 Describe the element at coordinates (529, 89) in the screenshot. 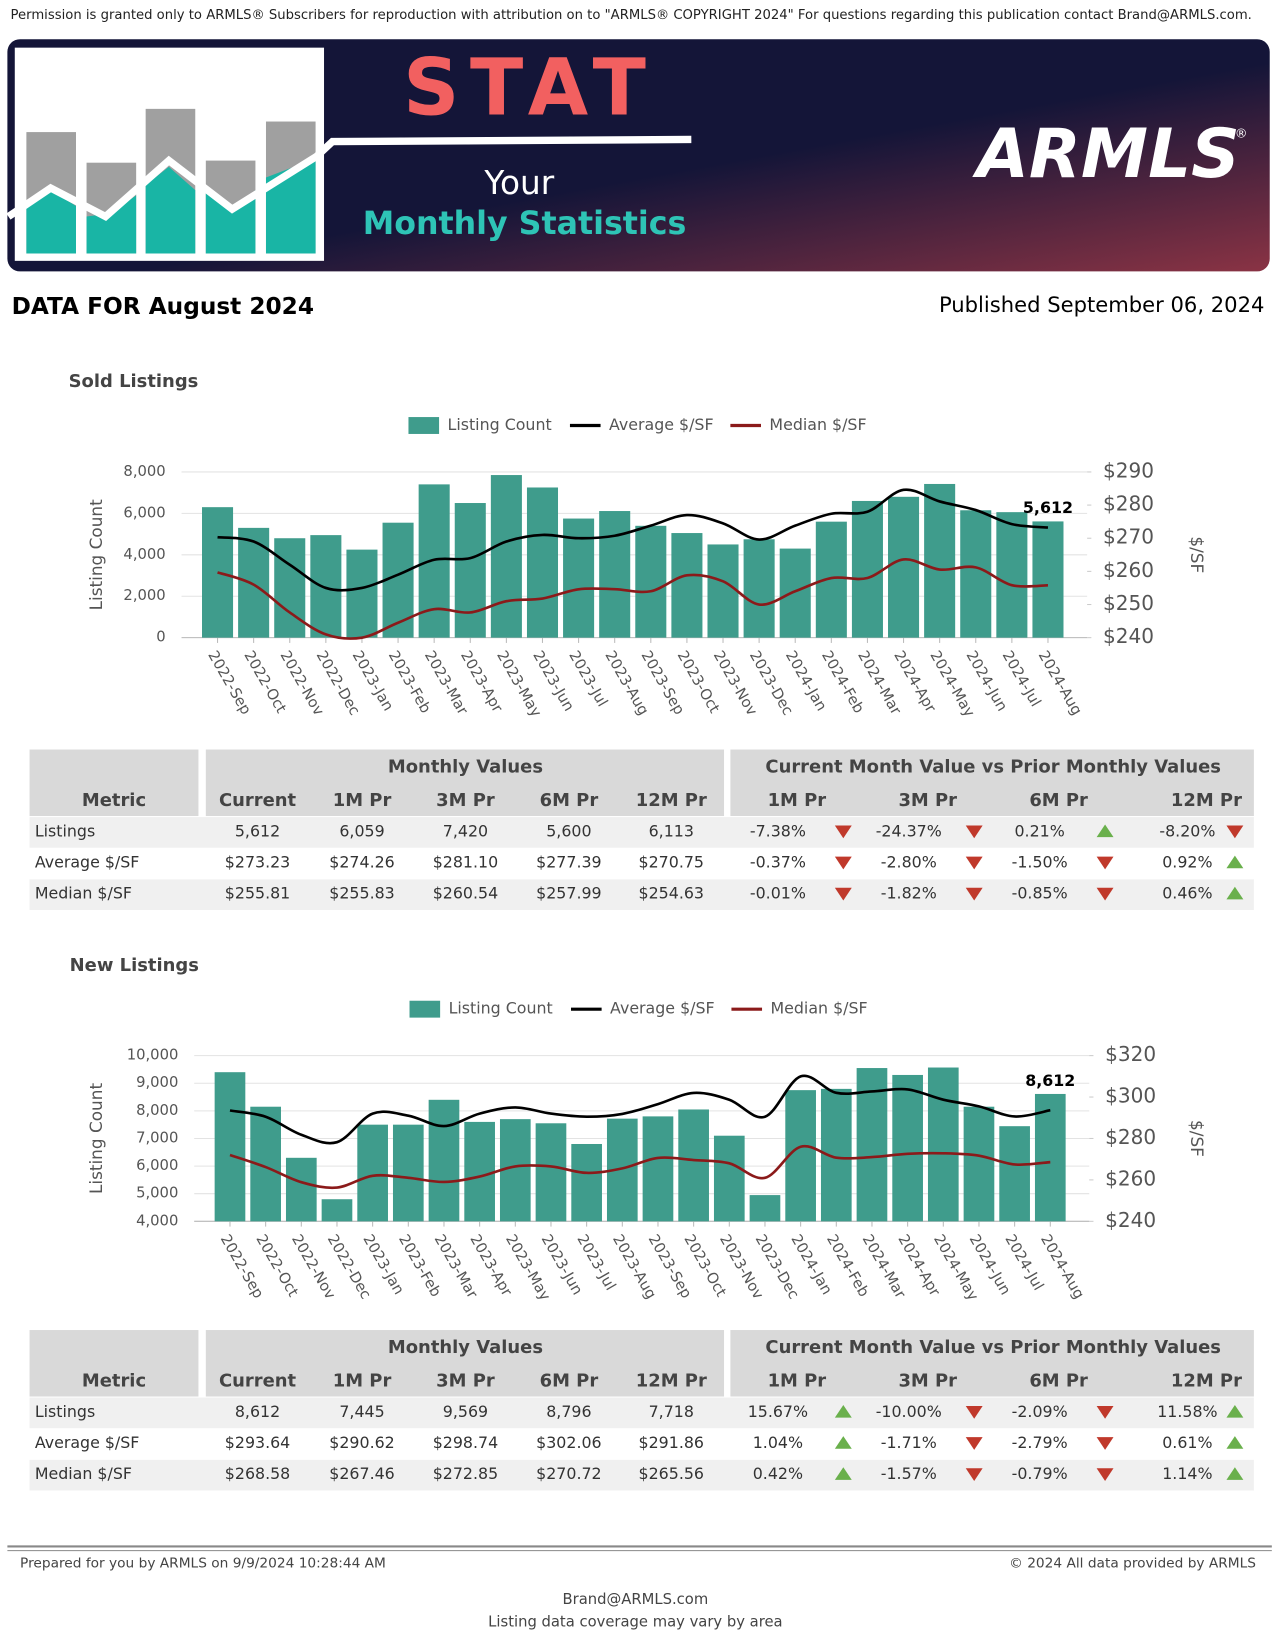

I see `banner-stat: STAT` at that location.